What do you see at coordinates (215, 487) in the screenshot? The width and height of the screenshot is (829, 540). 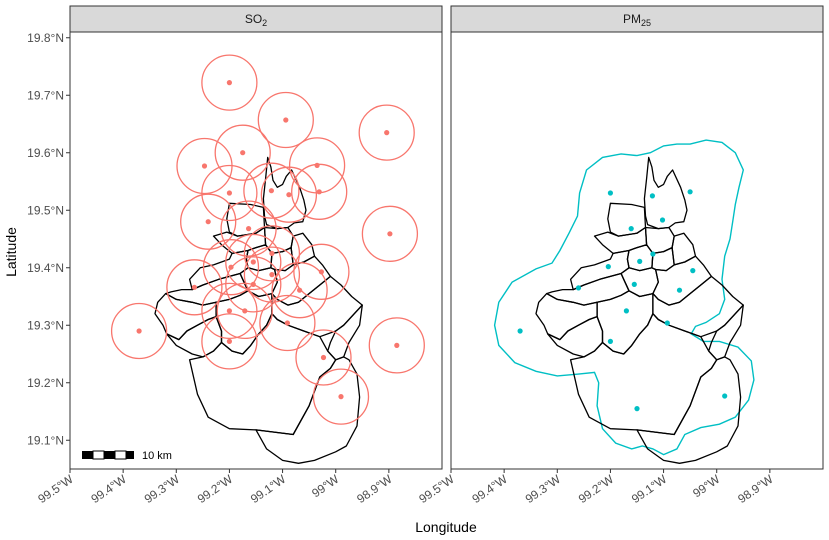 I see `x-axis-so2: 99.5°W 99.4°W 99.3°W 99.2°W 99.1°W 99°W 98.9°W` at bounding box center [215, 487].